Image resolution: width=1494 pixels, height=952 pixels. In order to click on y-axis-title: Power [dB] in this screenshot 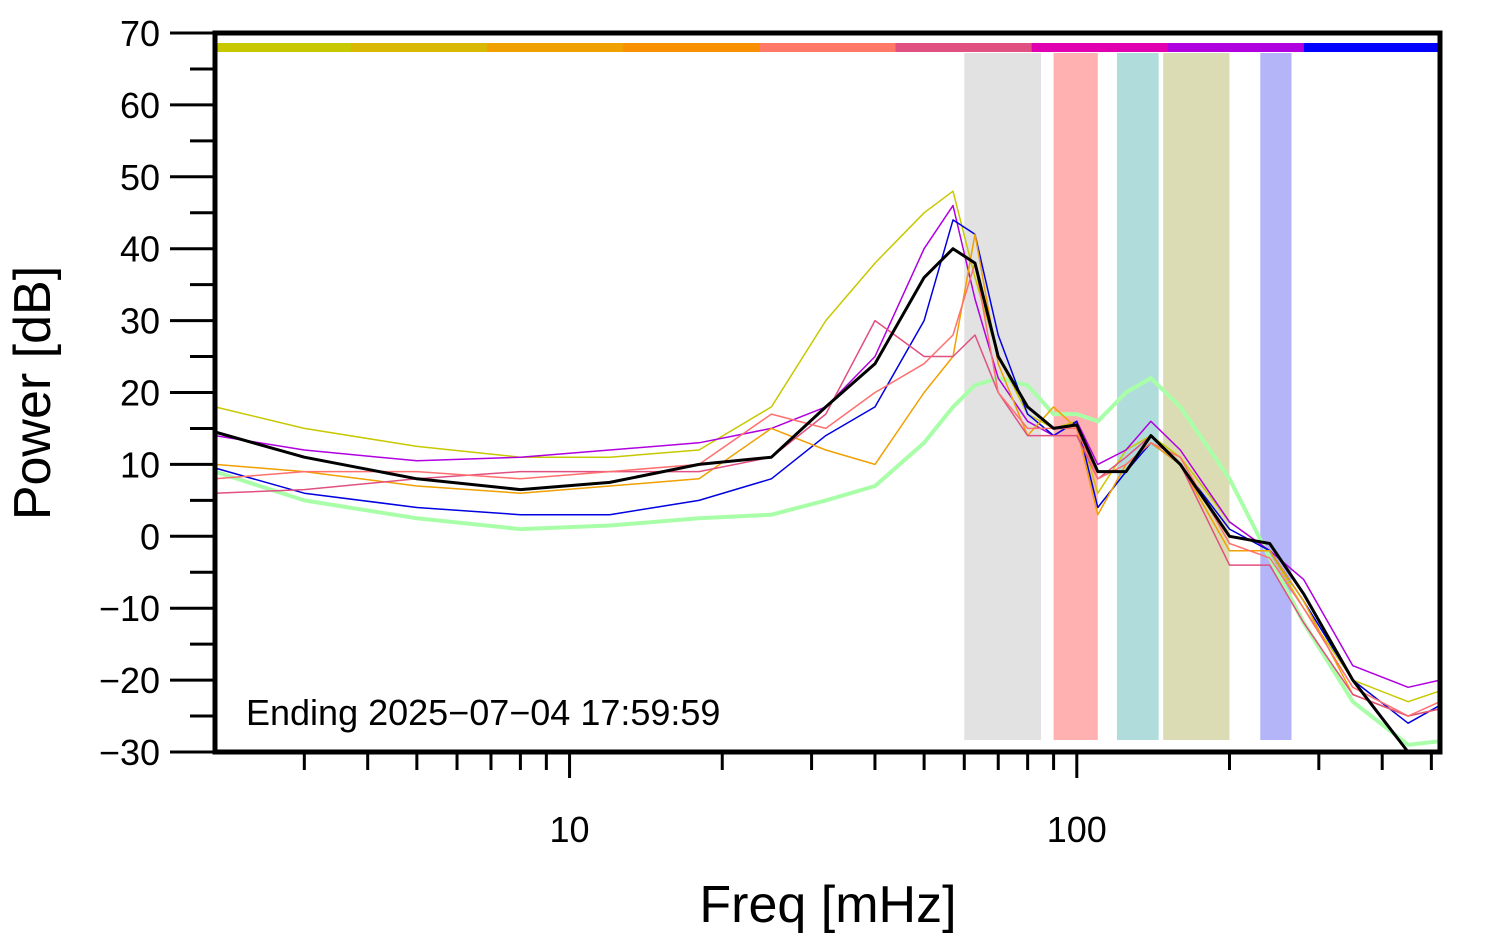, I will do `click(33, 393)`.